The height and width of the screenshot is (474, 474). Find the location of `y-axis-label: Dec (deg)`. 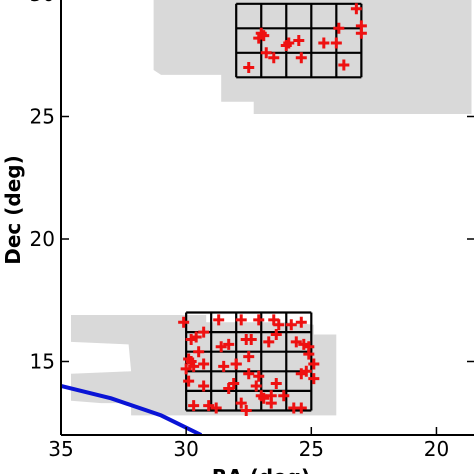

y-axis-label: Dec (deg) is located at coordinates (13, 209).